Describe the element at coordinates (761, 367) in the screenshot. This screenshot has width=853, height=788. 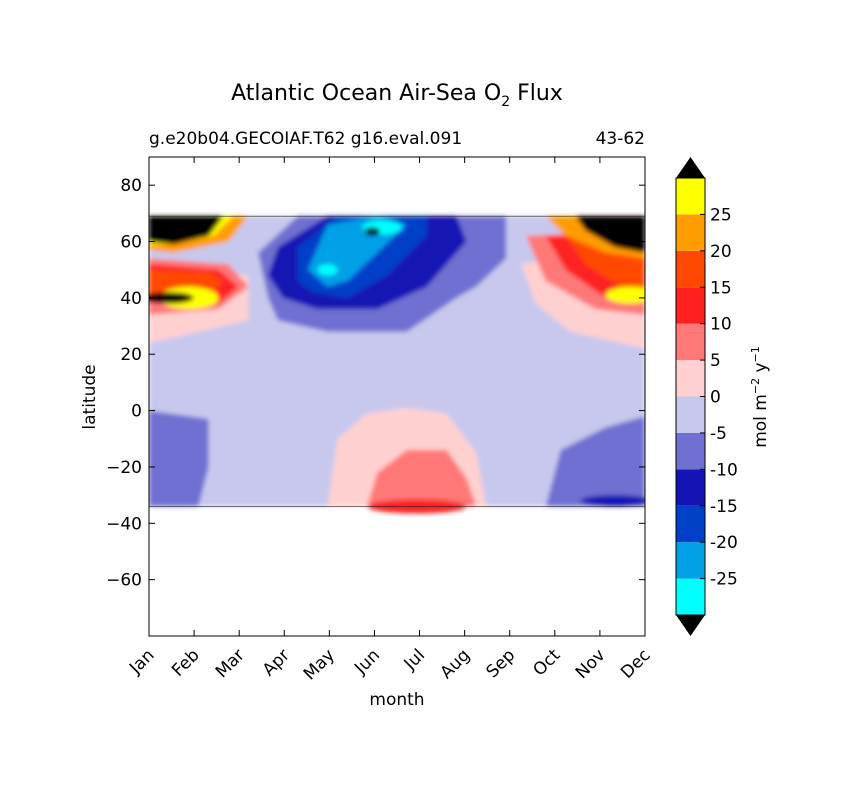
I see `colorbar-label-mid: y` at that location.